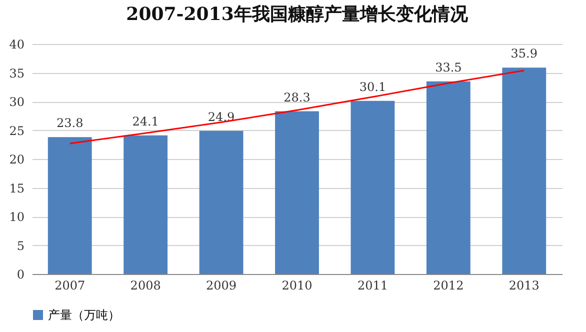 Image resolution: width=586 pixels, height=332 pixels. I want to click on x-tick-label: 2013, so click(524, 285).